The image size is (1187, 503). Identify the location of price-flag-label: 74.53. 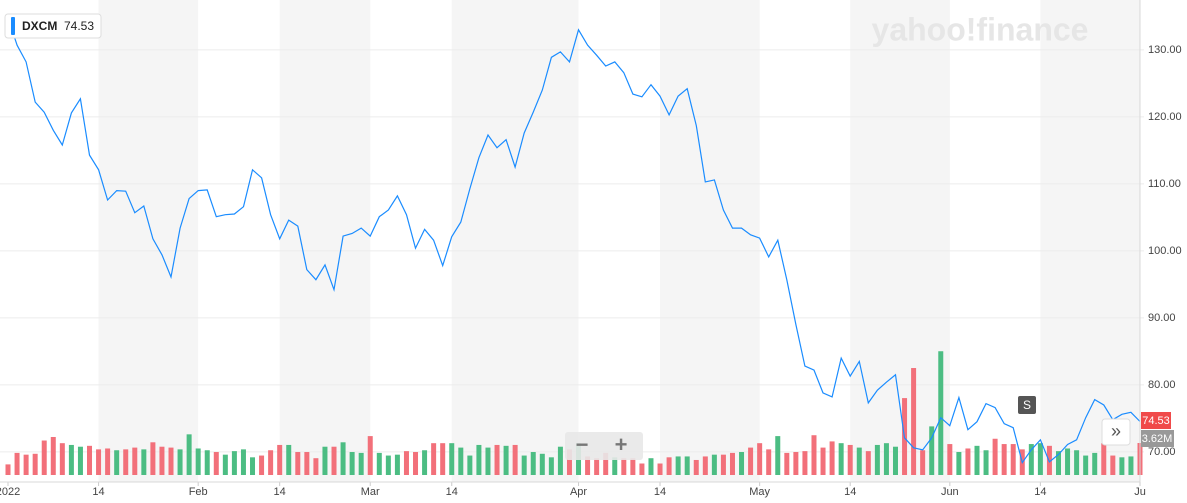
(1156, 421).